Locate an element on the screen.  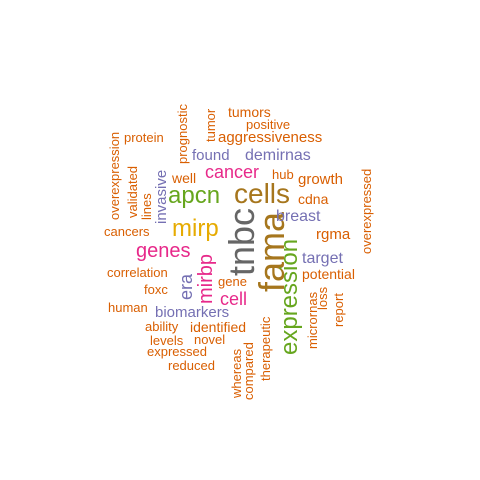
word-invasive: invasive is located at coordinates (161, 196).